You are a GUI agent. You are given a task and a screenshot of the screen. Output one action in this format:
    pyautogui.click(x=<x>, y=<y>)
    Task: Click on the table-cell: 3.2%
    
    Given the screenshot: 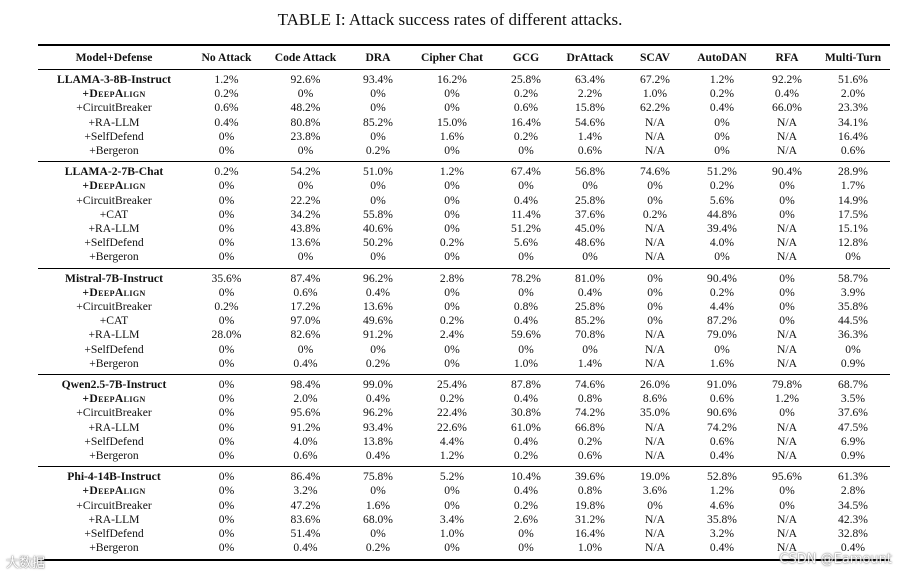 What is the action you would take?
    pyautogui.click(x=722, y=534)
    